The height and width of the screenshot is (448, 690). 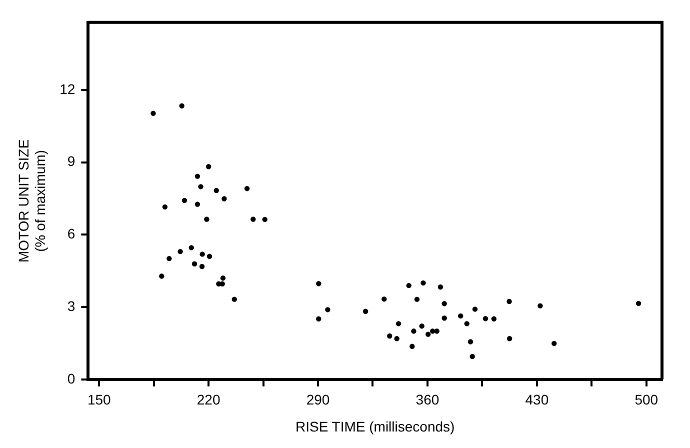 What do you see at coordinates (208, 400) in the screenshot?
I see `x-tick-label: 220` at bounding box center [208, 400].